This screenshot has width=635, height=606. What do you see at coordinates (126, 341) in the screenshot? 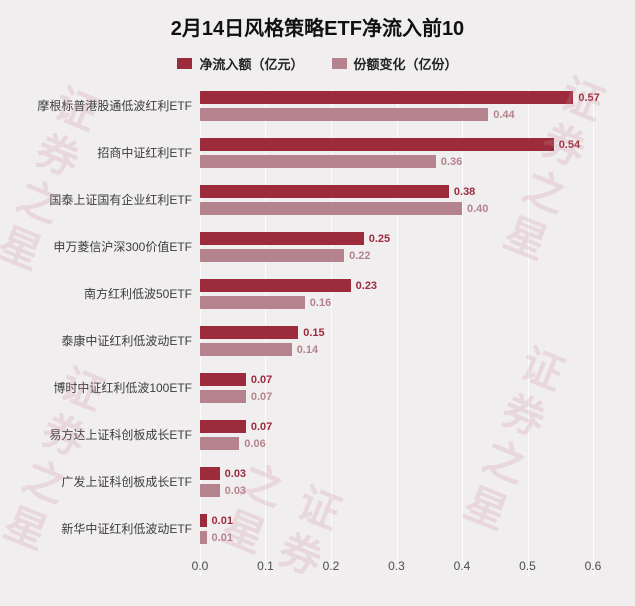
I see `category-label: 泰康中证红利低波动ETF` at bounding box center [126, 341].